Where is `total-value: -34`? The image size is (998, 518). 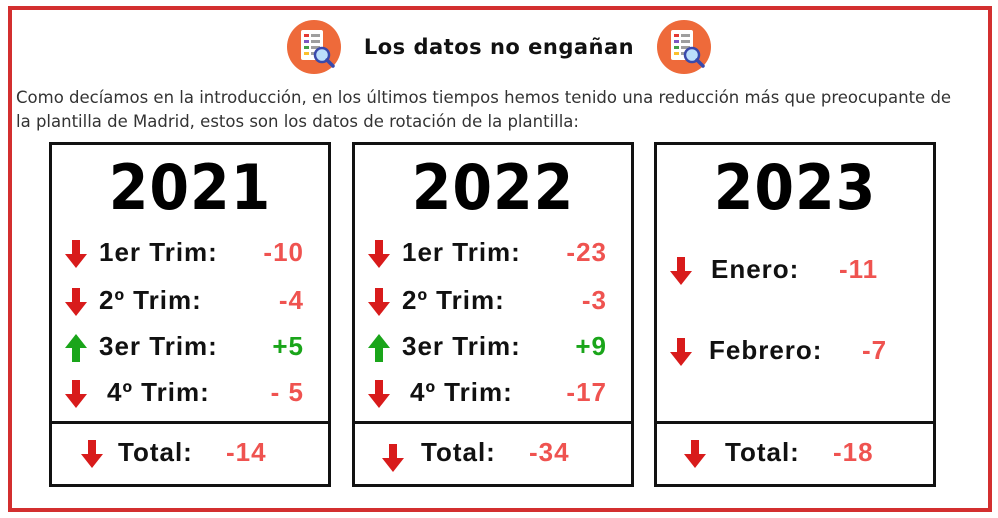
total-value: -34 is located at coordinates (549, 452).